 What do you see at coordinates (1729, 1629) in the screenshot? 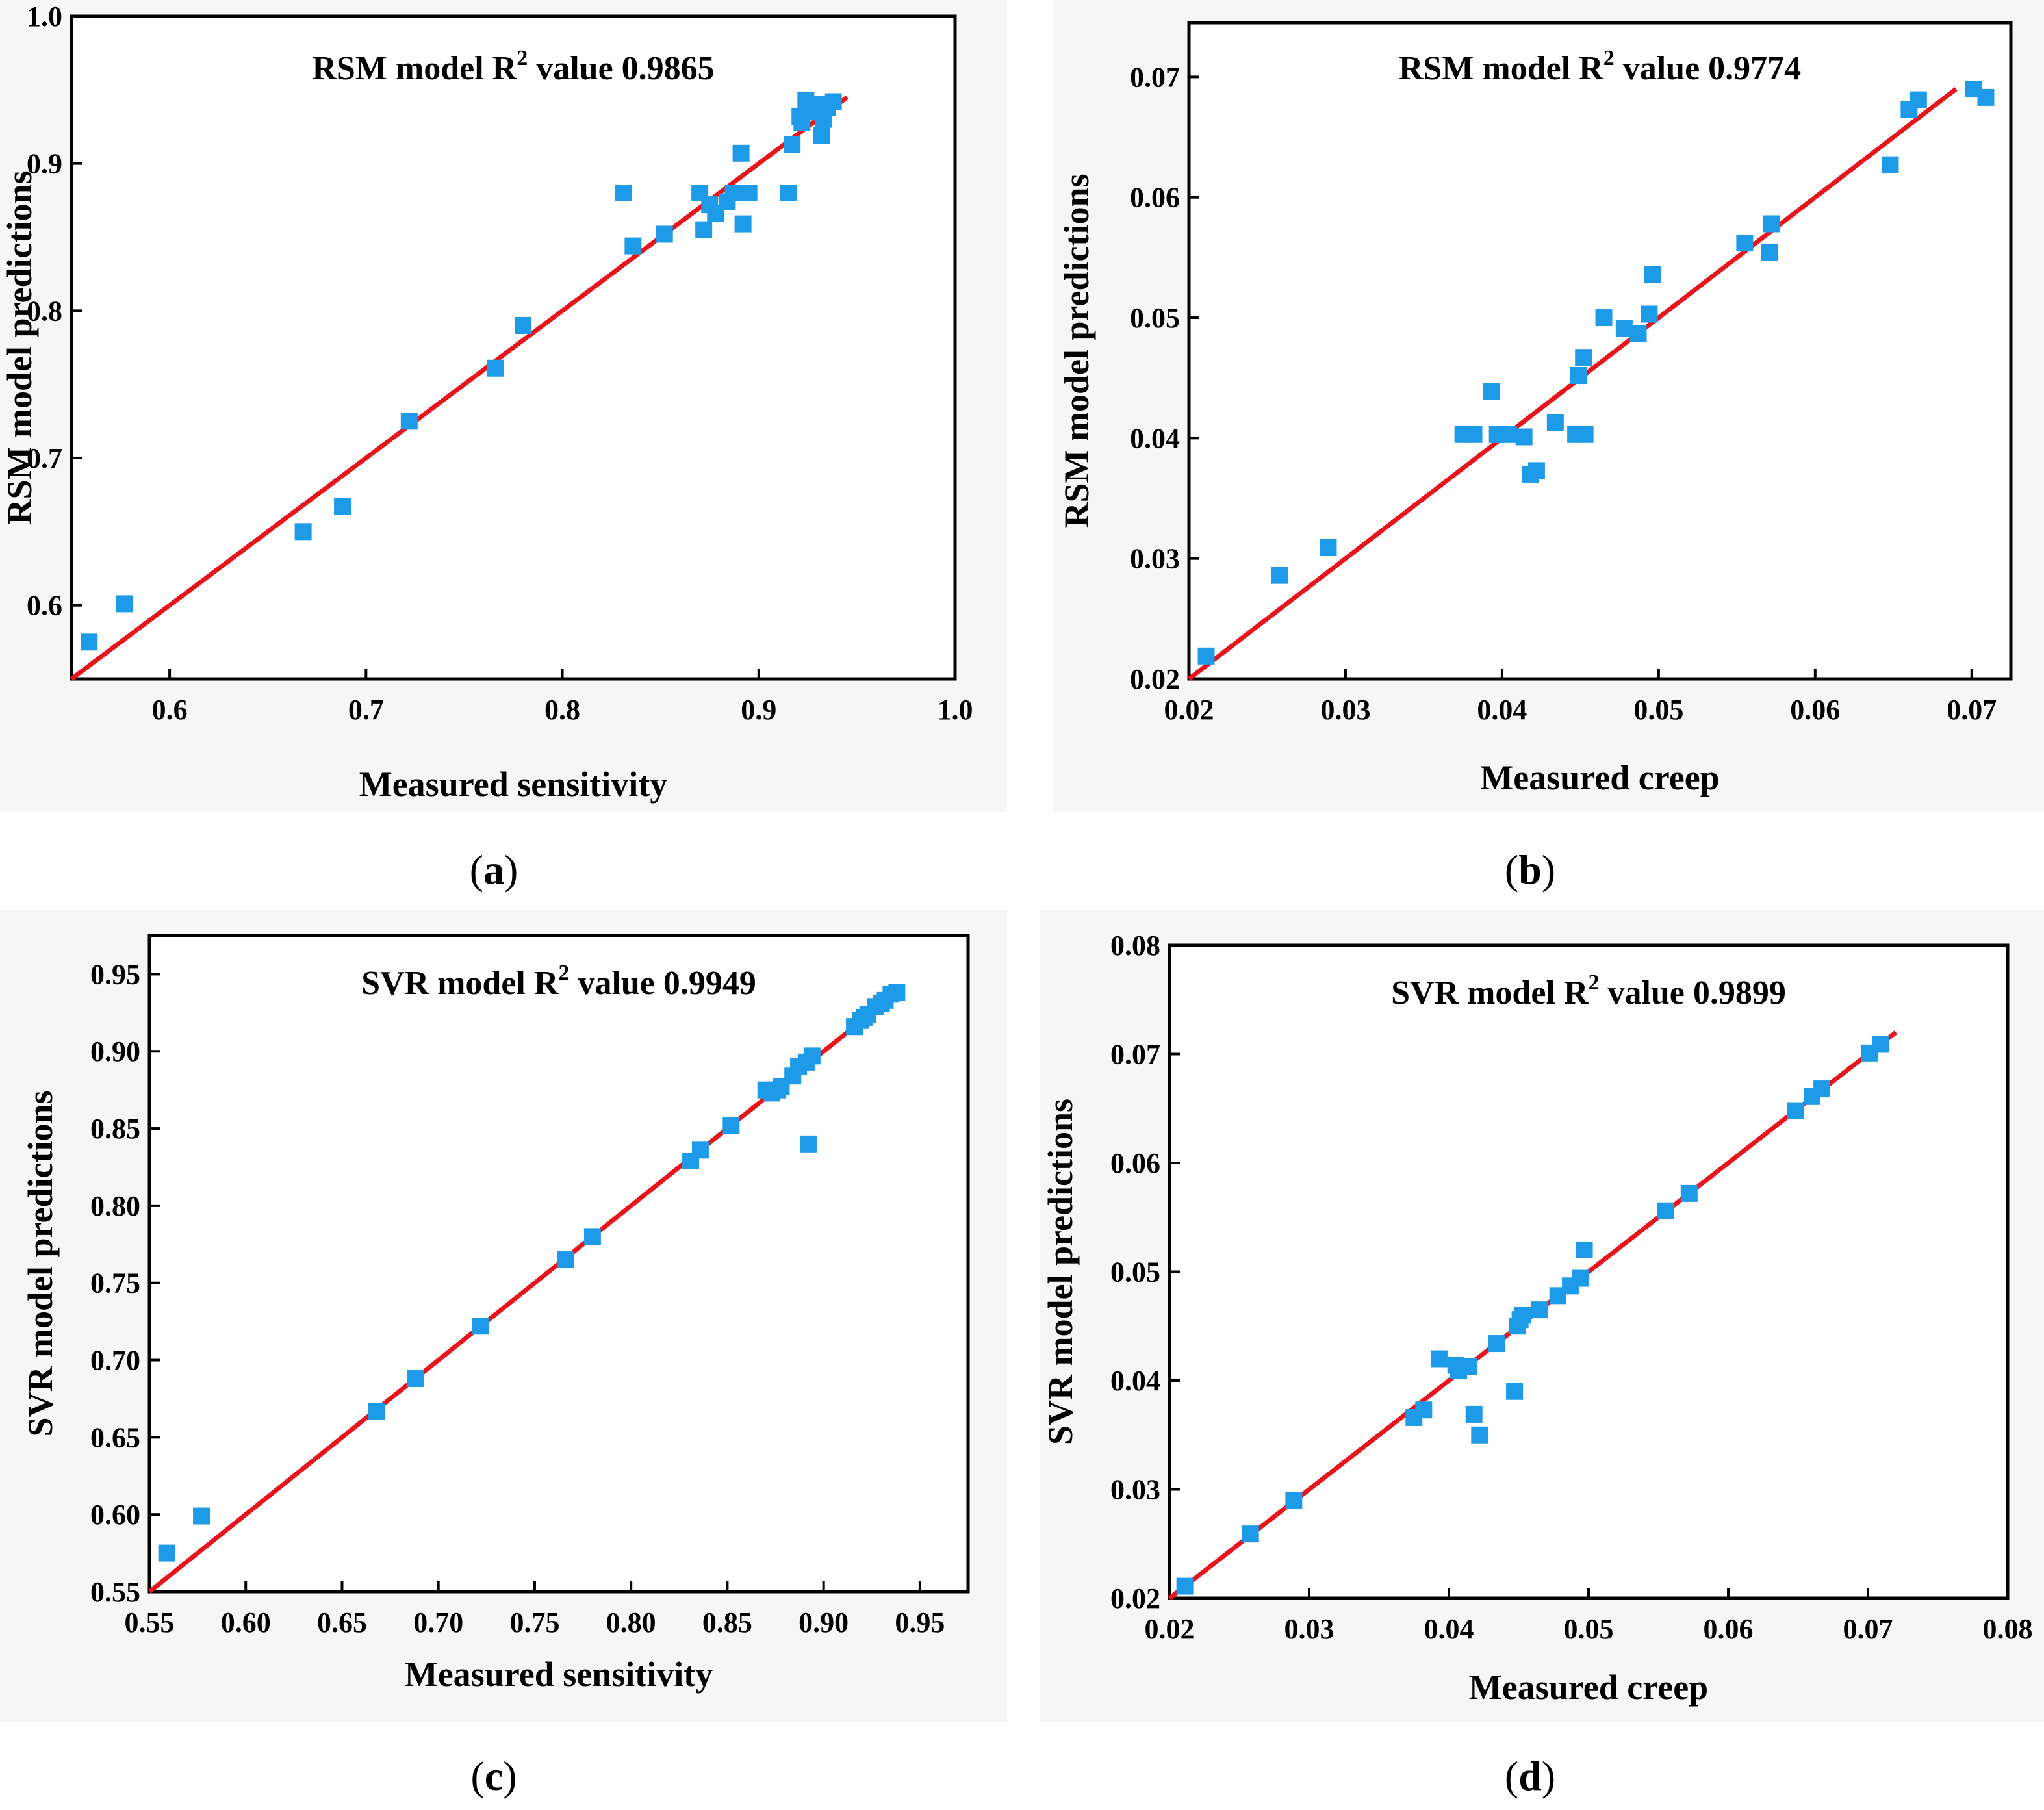
I see `panel-d-x-tick-label: 0.06` at bounding box center [1729, 1629].